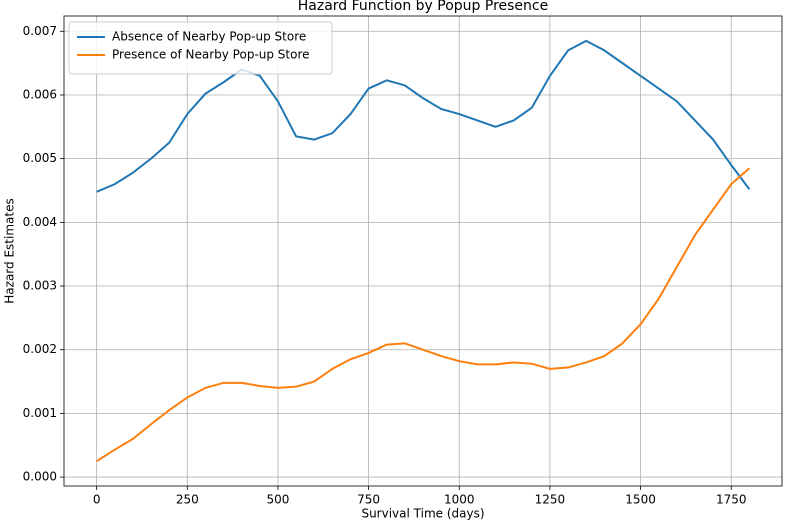 The image size is (800, 522). What do you see at coordinates (550, 500) in the screenshot?
I see `x-tick-label: 1250` at bounding box center [550, 500].